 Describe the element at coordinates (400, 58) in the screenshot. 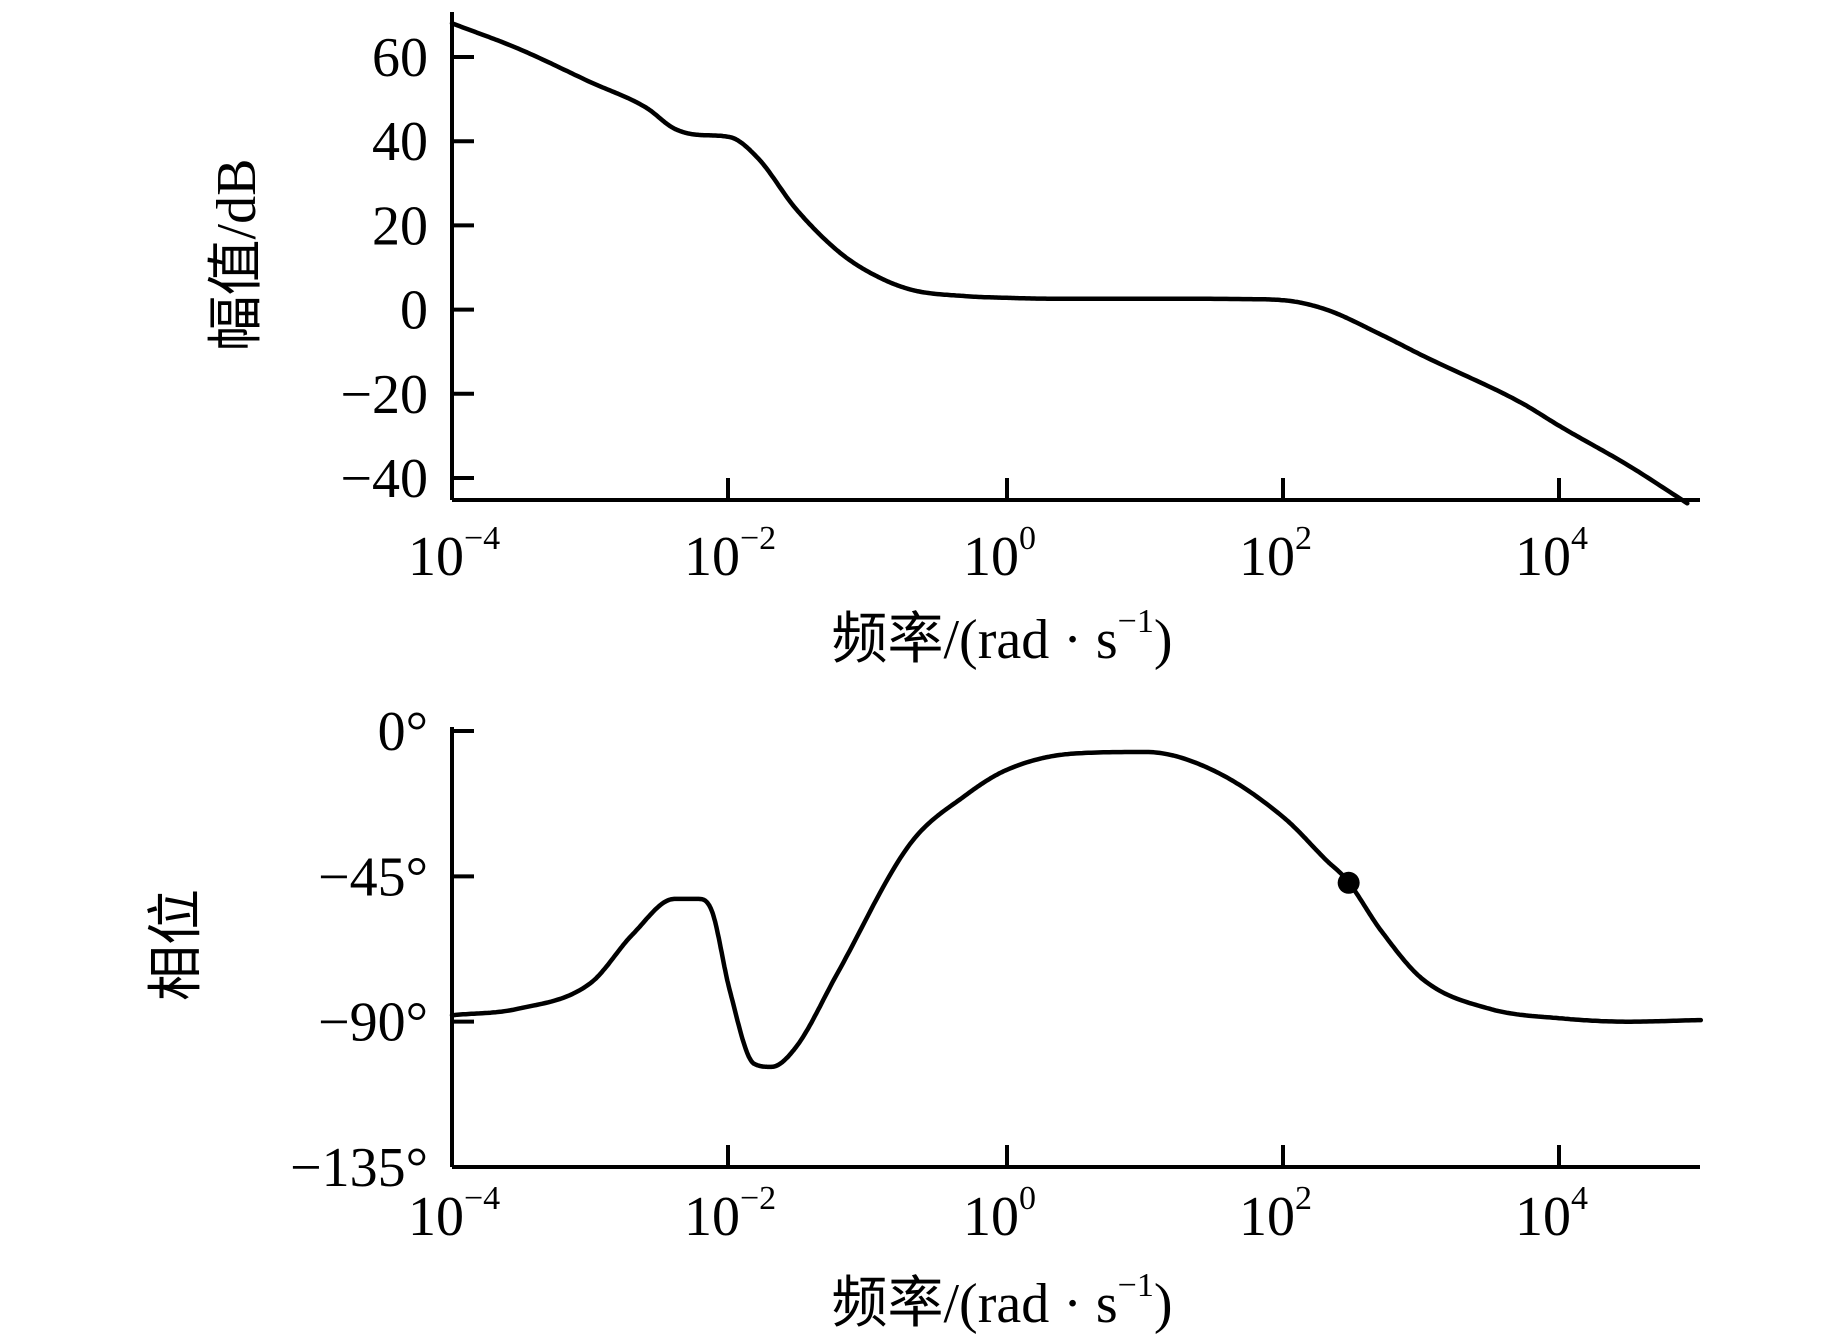

I see `magnitude-y-tick-label: 60` at that location.